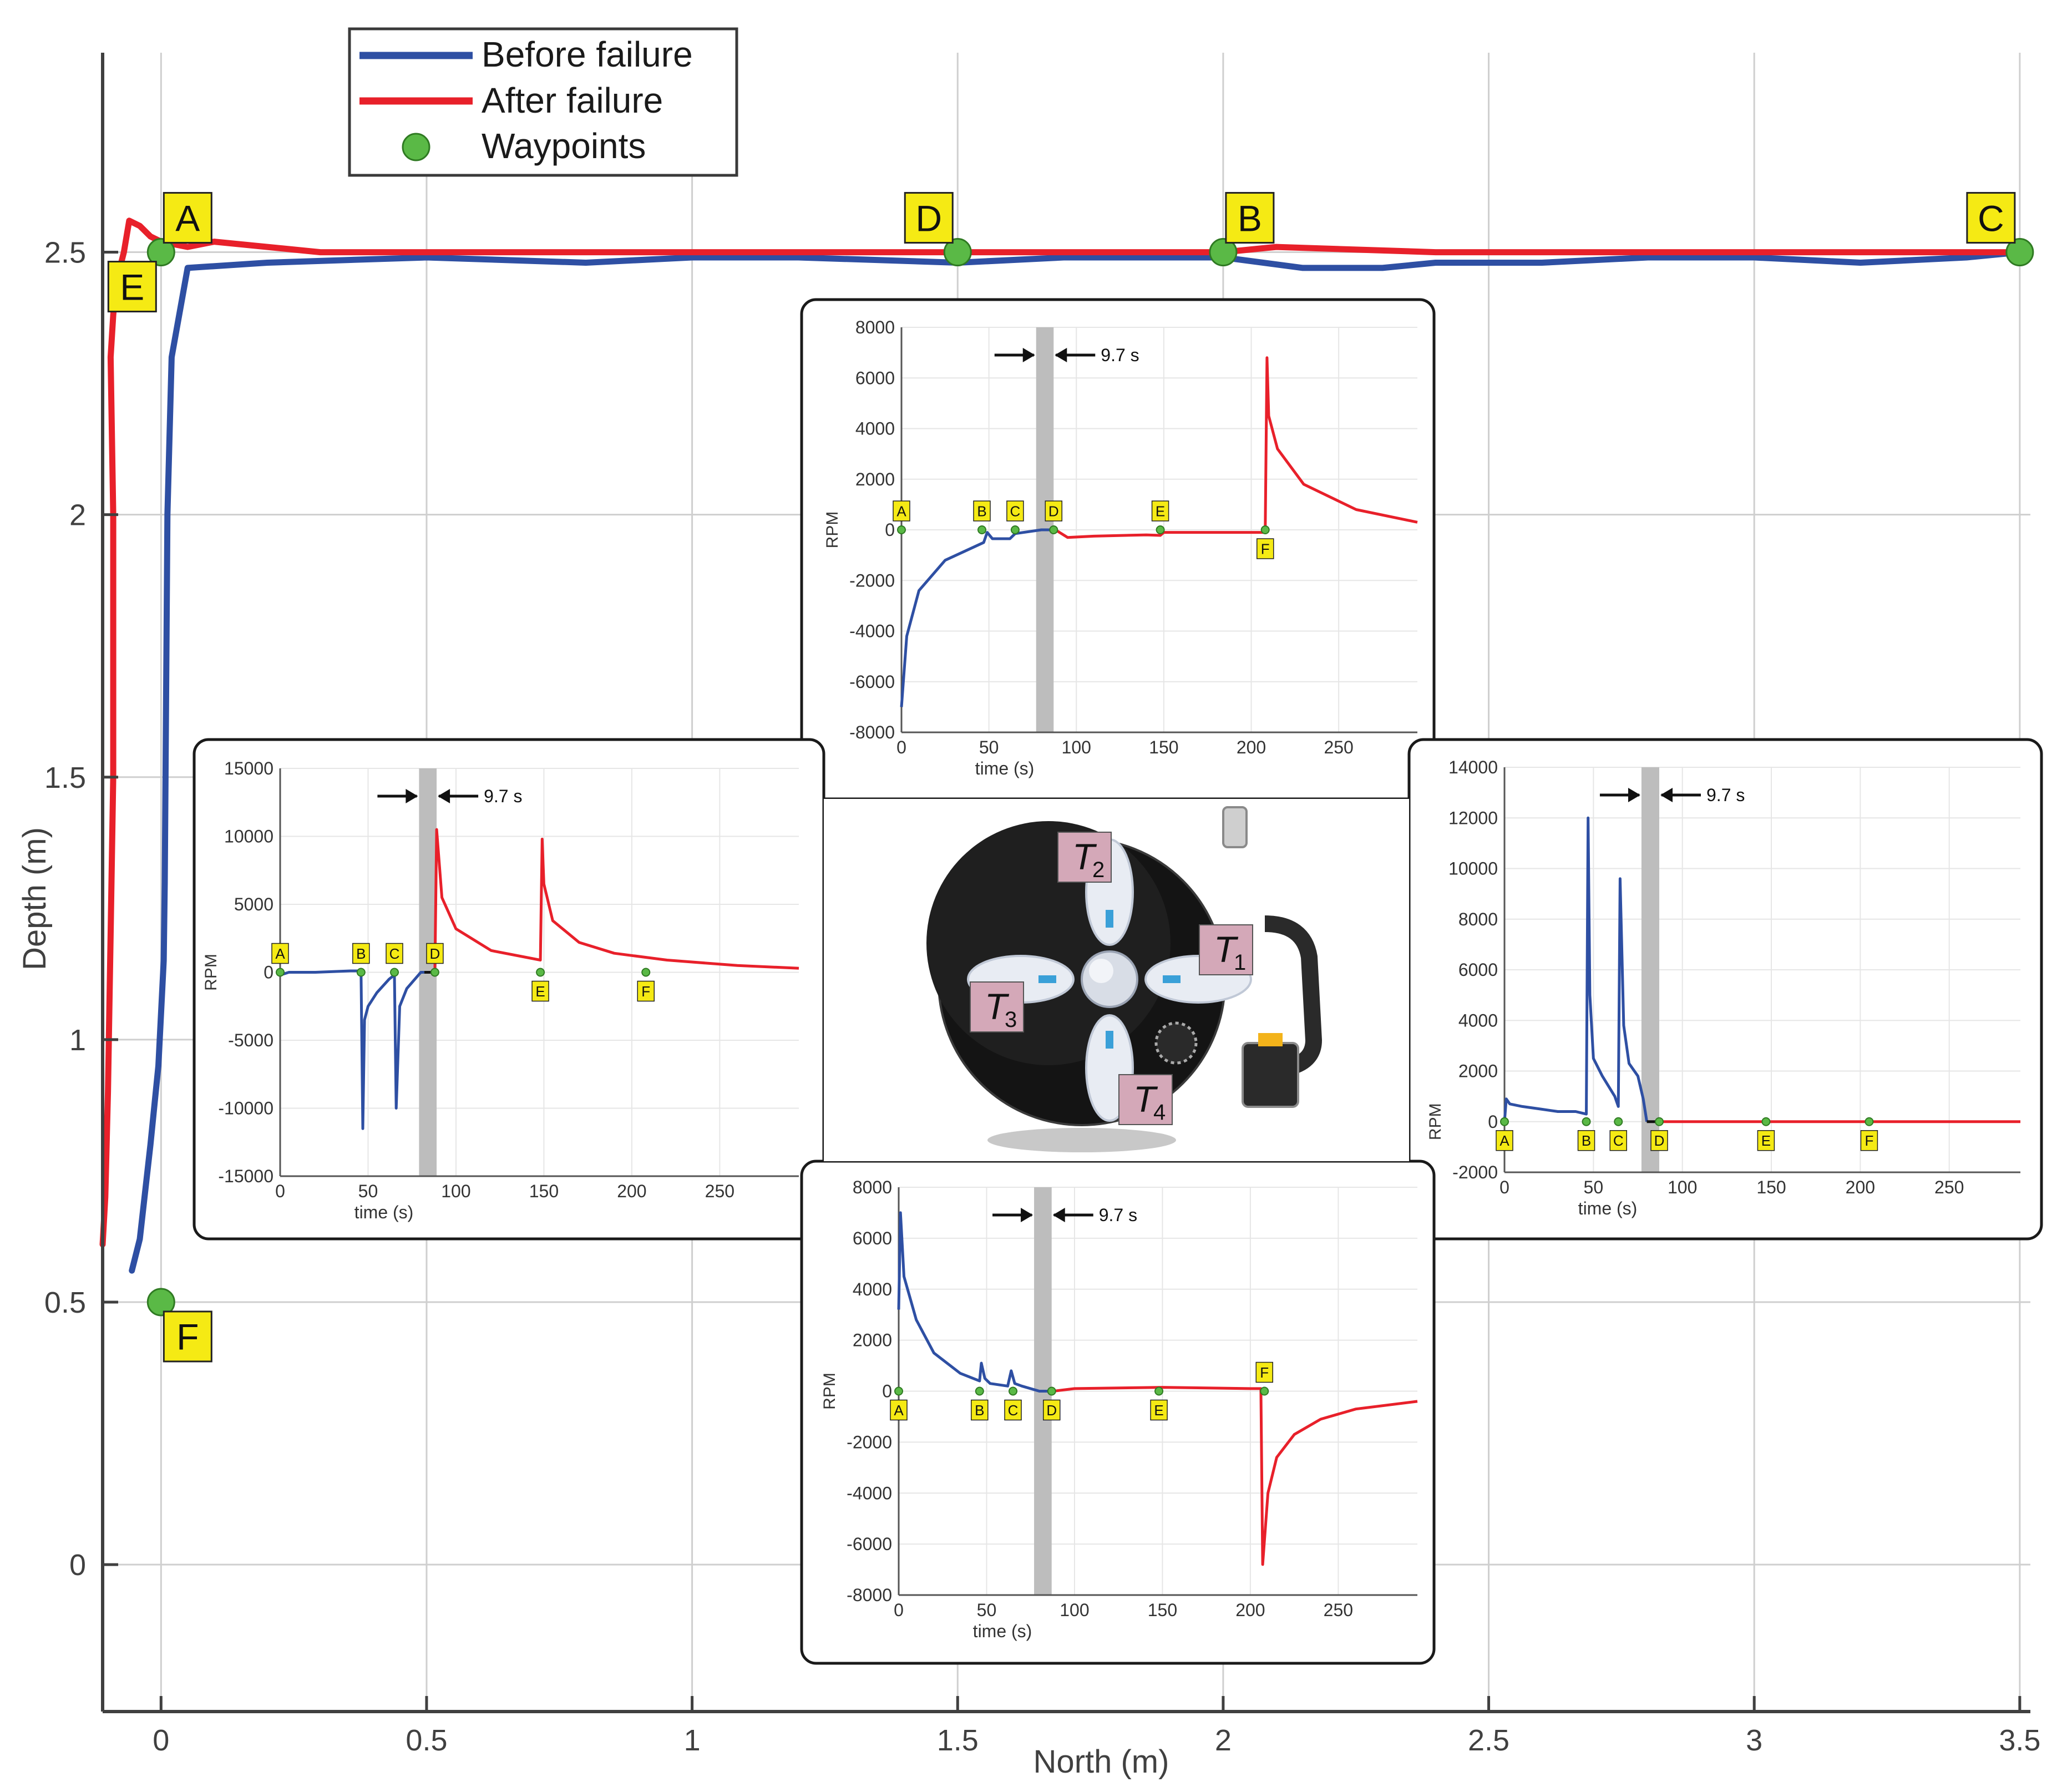 The width and height of the screenshot is (2067, 1792). What do you see at coordinates (1478, 1071) in the screenshot?
I see `inset-y-tick-label-2: 2000` at bounding box center [1478, 1071].